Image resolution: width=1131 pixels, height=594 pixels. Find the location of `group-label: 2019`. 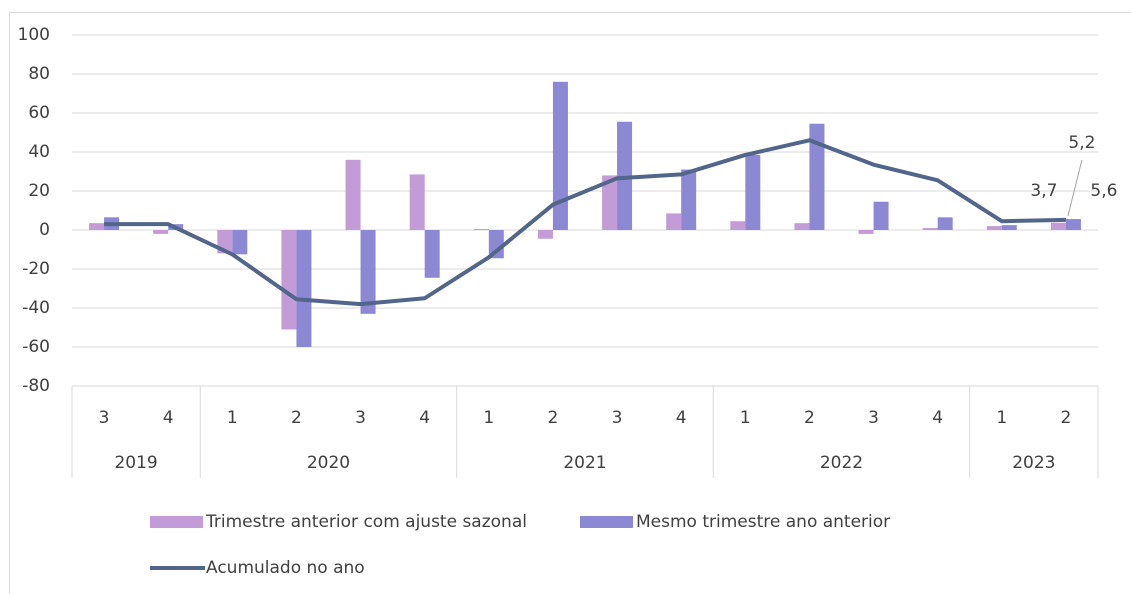

group-label: 2019 is located at coordinates (135, 463).